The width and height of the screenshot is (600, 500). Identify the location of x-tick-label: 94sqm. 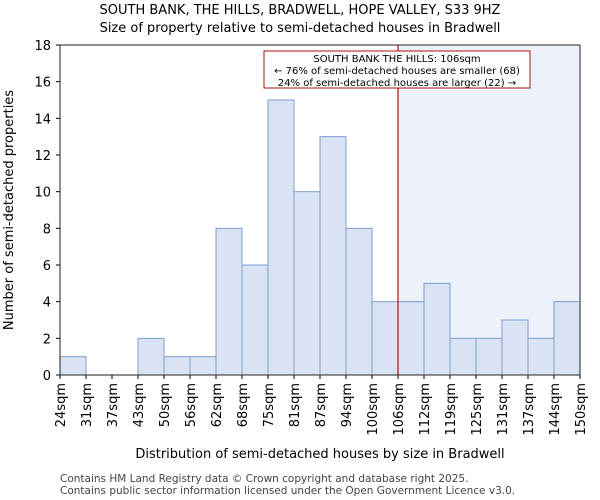
(347, 405).